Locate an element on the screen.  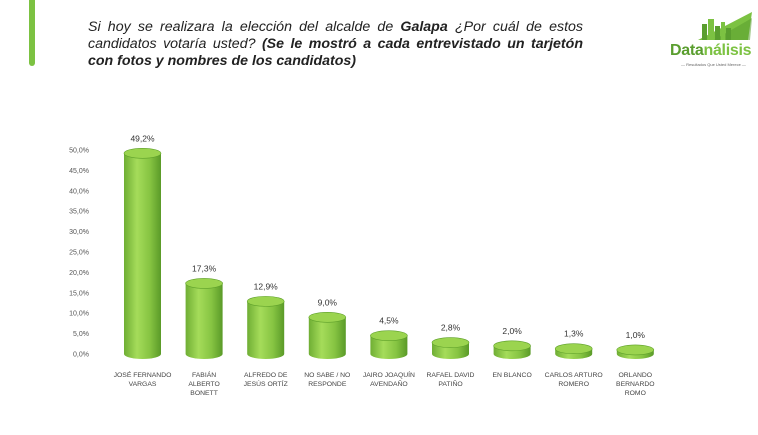
logo-wordmark: Datanálisis is located at coordinates (711, 51).